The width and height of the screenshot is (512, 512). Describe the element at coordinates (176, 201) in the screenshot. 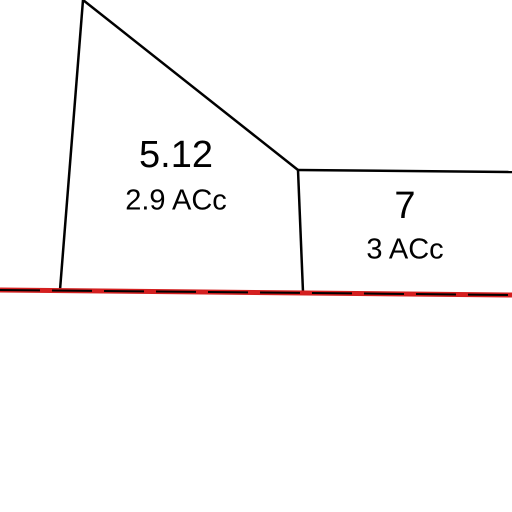

I see `parcel-area: 2.9 ACc` at that location.